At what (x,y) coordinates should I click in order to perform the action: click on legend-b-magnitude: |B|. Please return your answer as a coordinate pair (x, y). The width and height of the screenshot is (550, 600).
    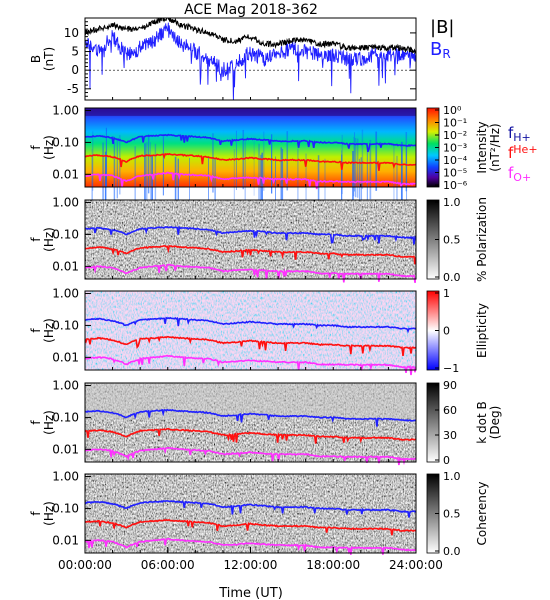
    Looking at the image, I should click on (442, 27).